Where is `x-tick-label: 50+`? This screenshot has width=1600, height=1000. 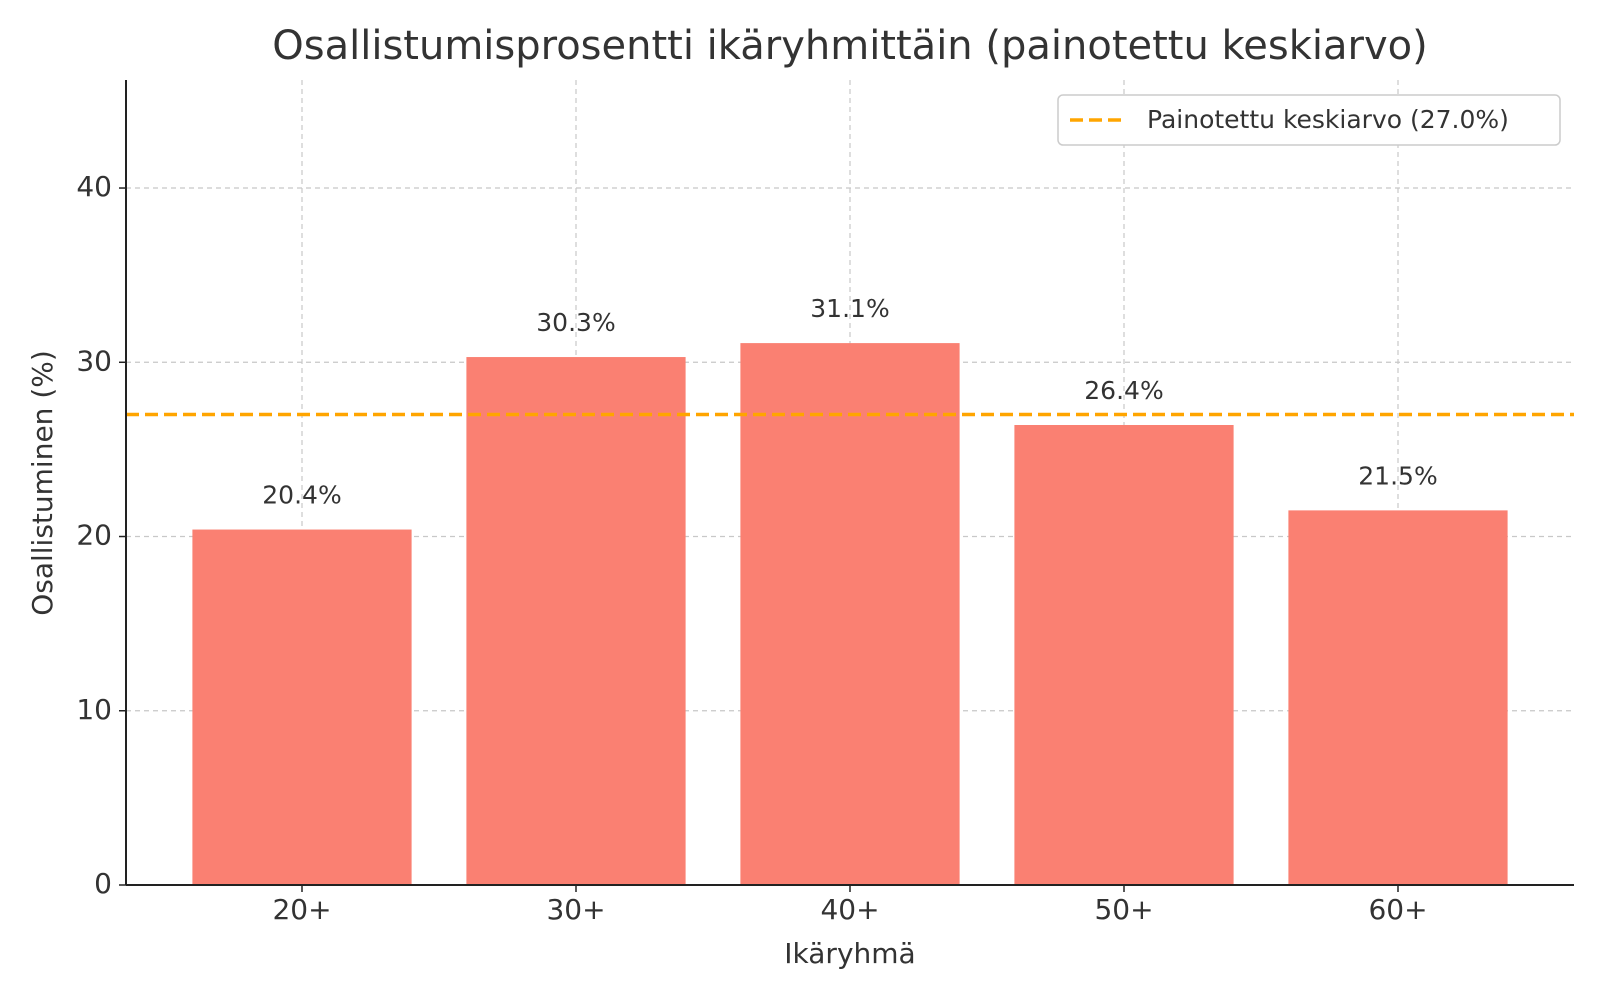 x-tick-label: 50+ is located at coordinates (1123, 909).